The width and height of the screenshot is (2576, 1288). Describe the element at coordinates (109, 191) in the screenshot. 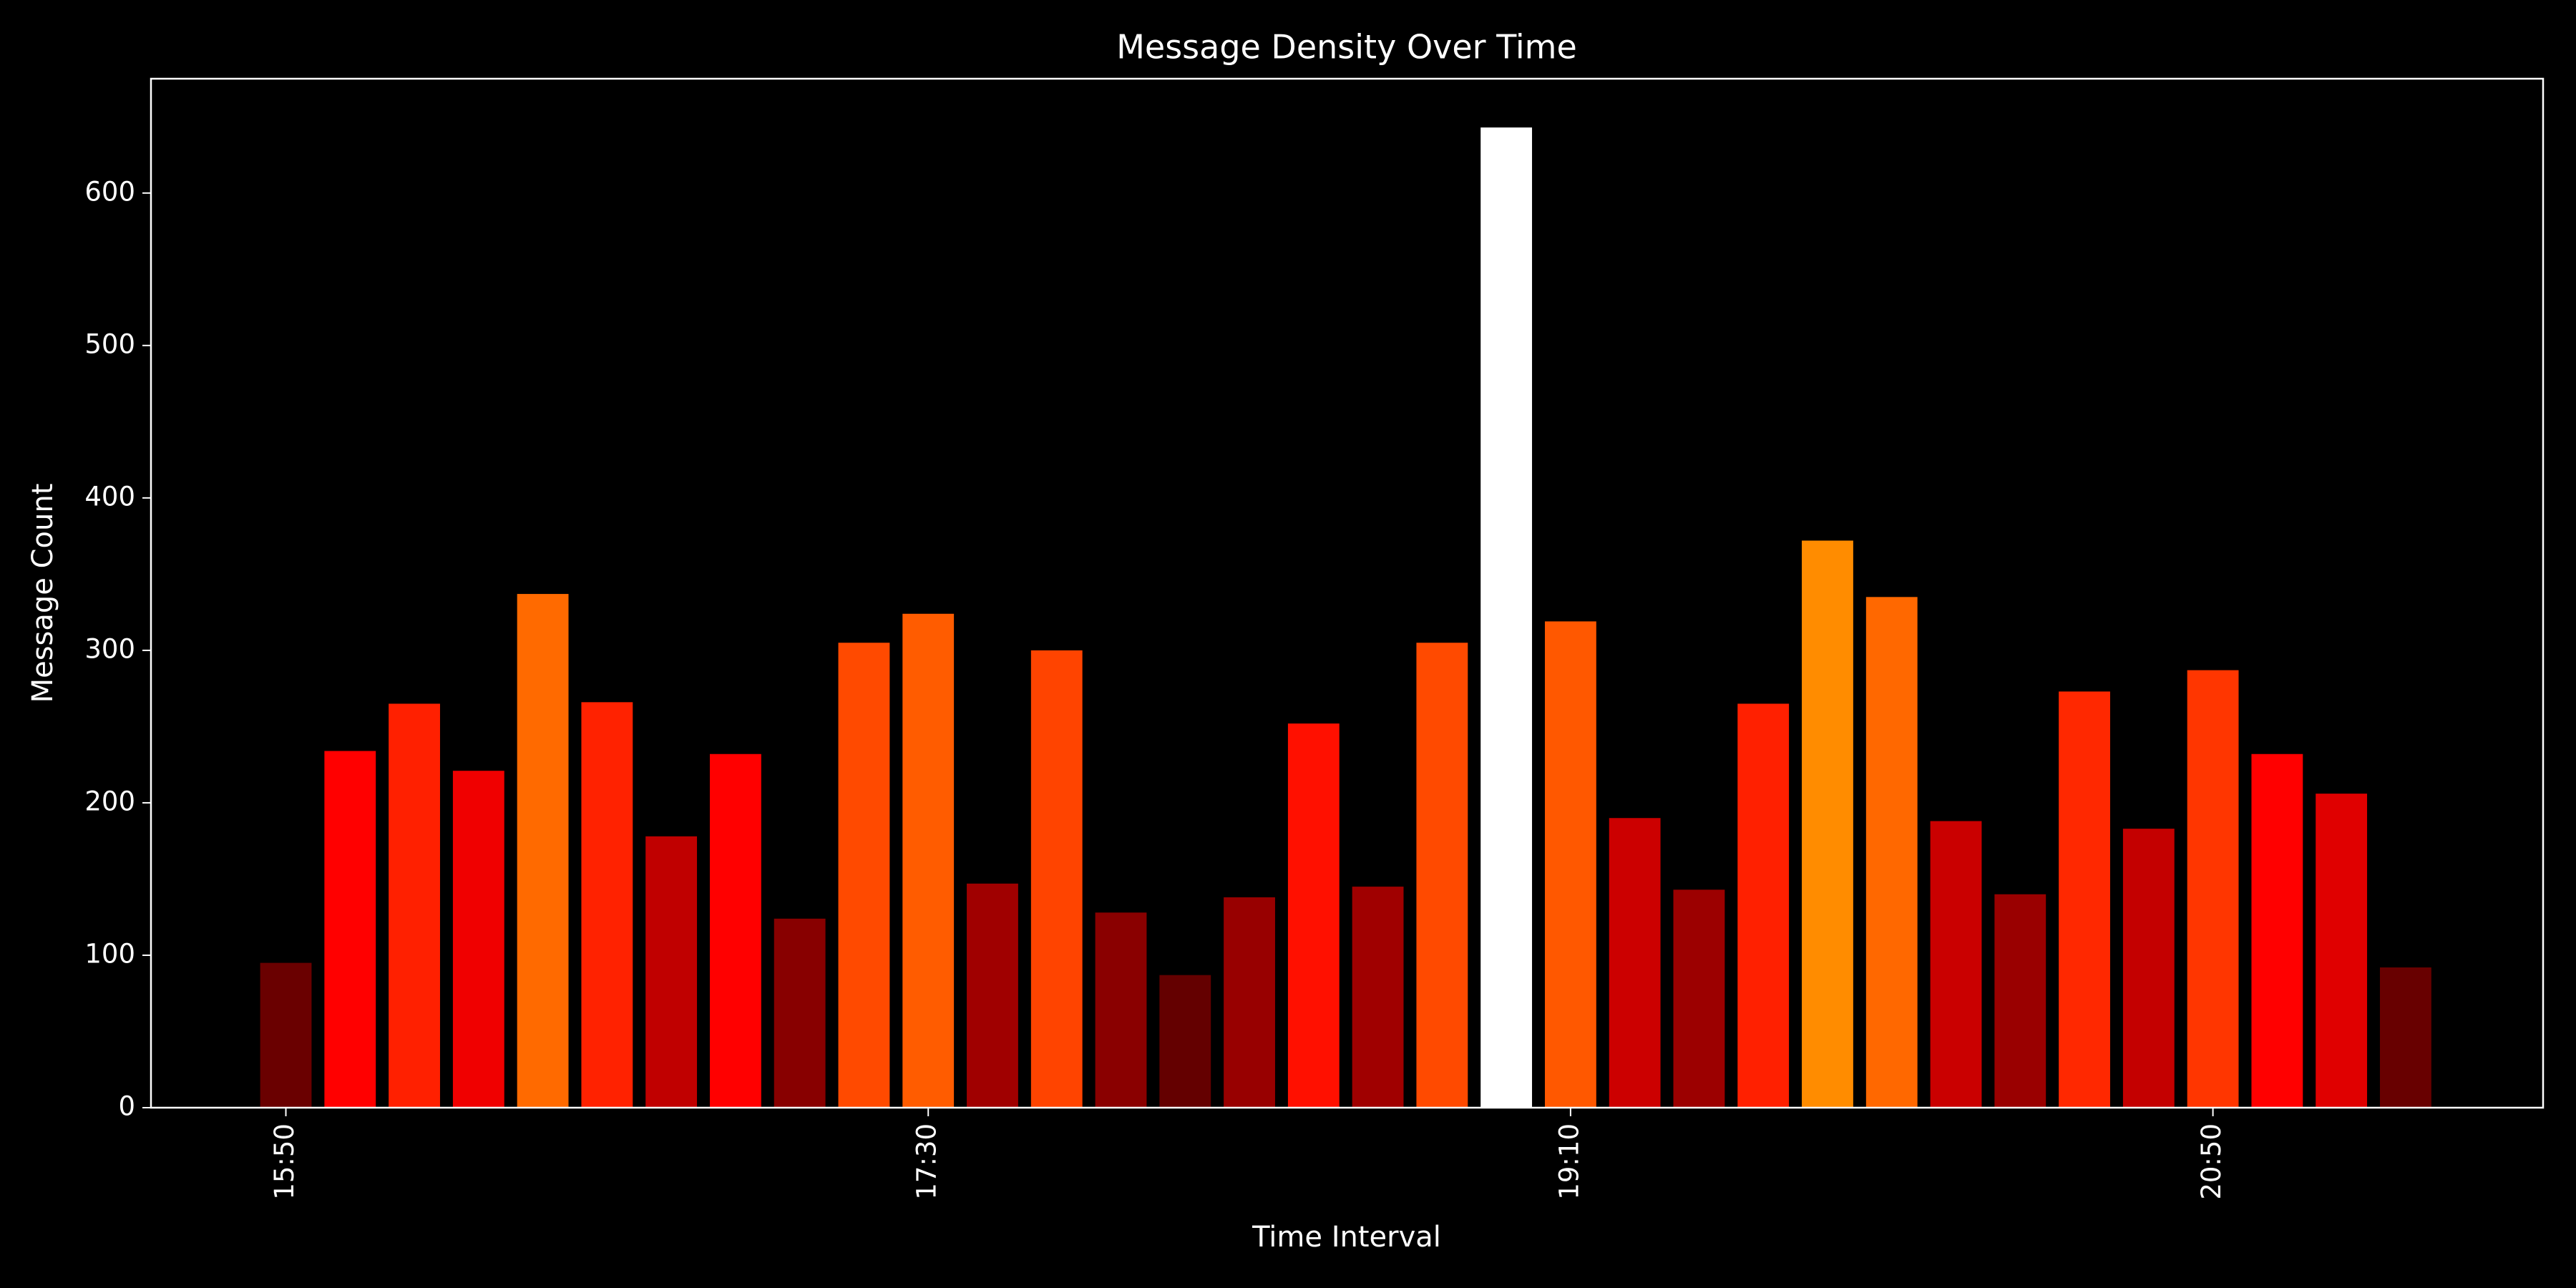

I see `y-tick-label: 600` at that location.